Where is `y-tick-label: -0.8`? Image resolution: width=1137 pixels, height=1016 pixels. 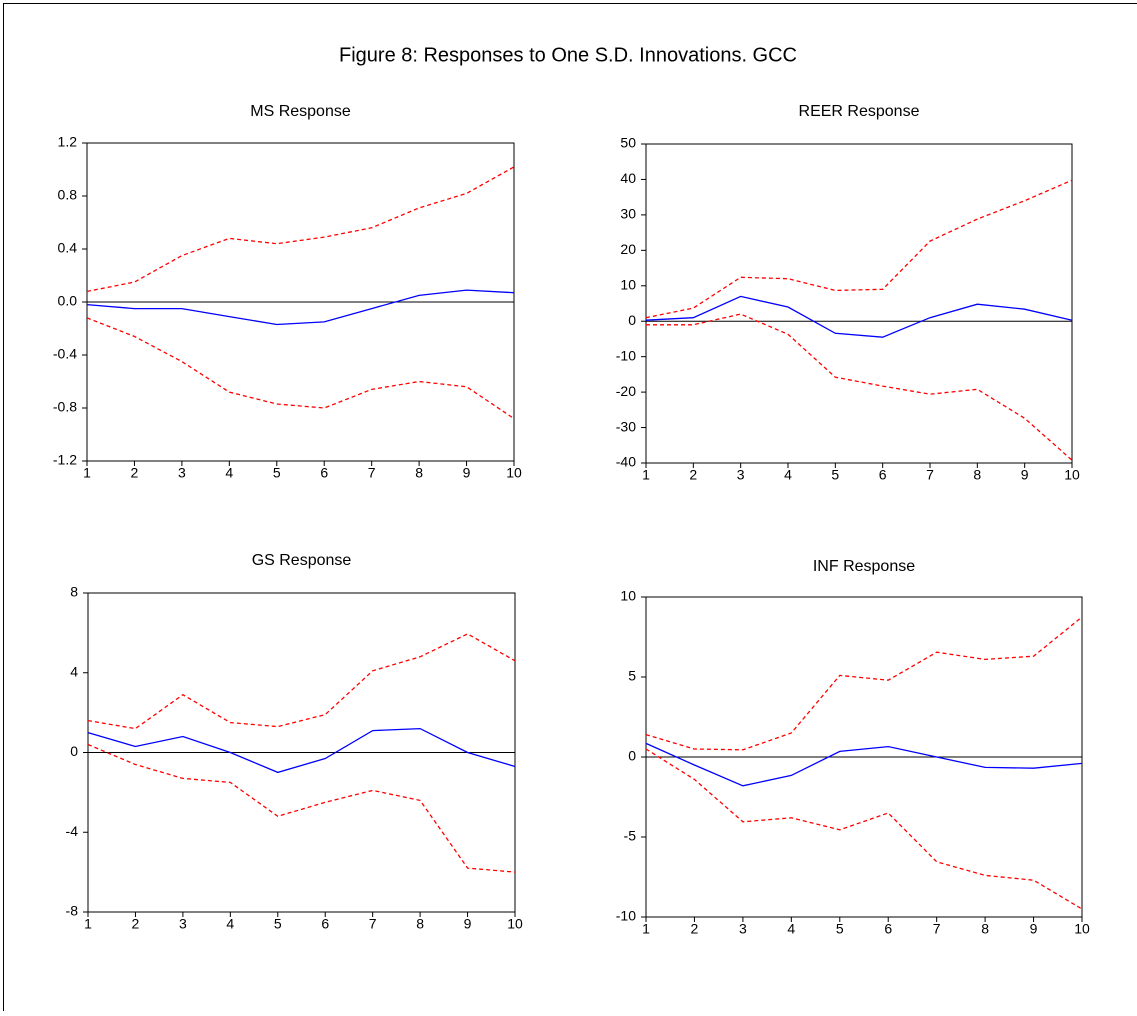
y-tick-label: -0.8 is located at coordinates (65, 407).